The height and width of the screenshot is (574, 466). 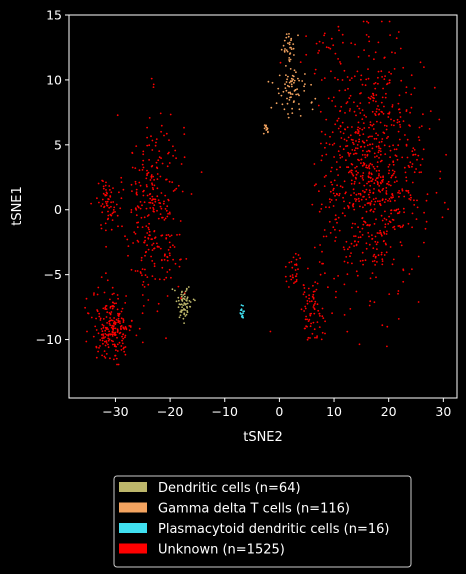 I want to click on x-tick-label: −20, so click(x=170, y=411).